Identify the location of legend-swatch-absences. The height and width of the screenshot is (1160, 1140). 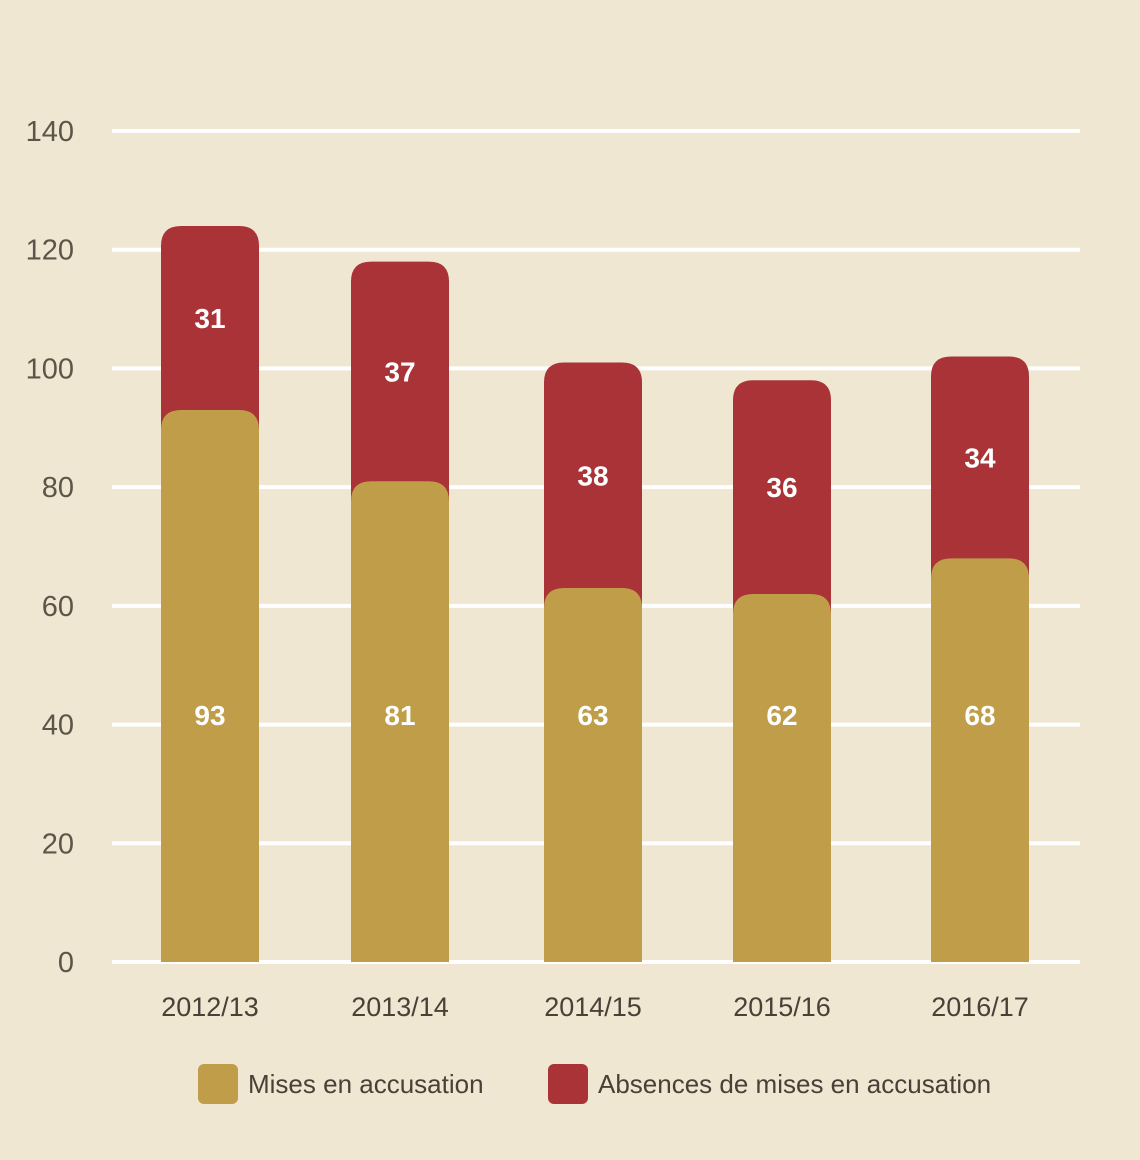
(568, 1084).